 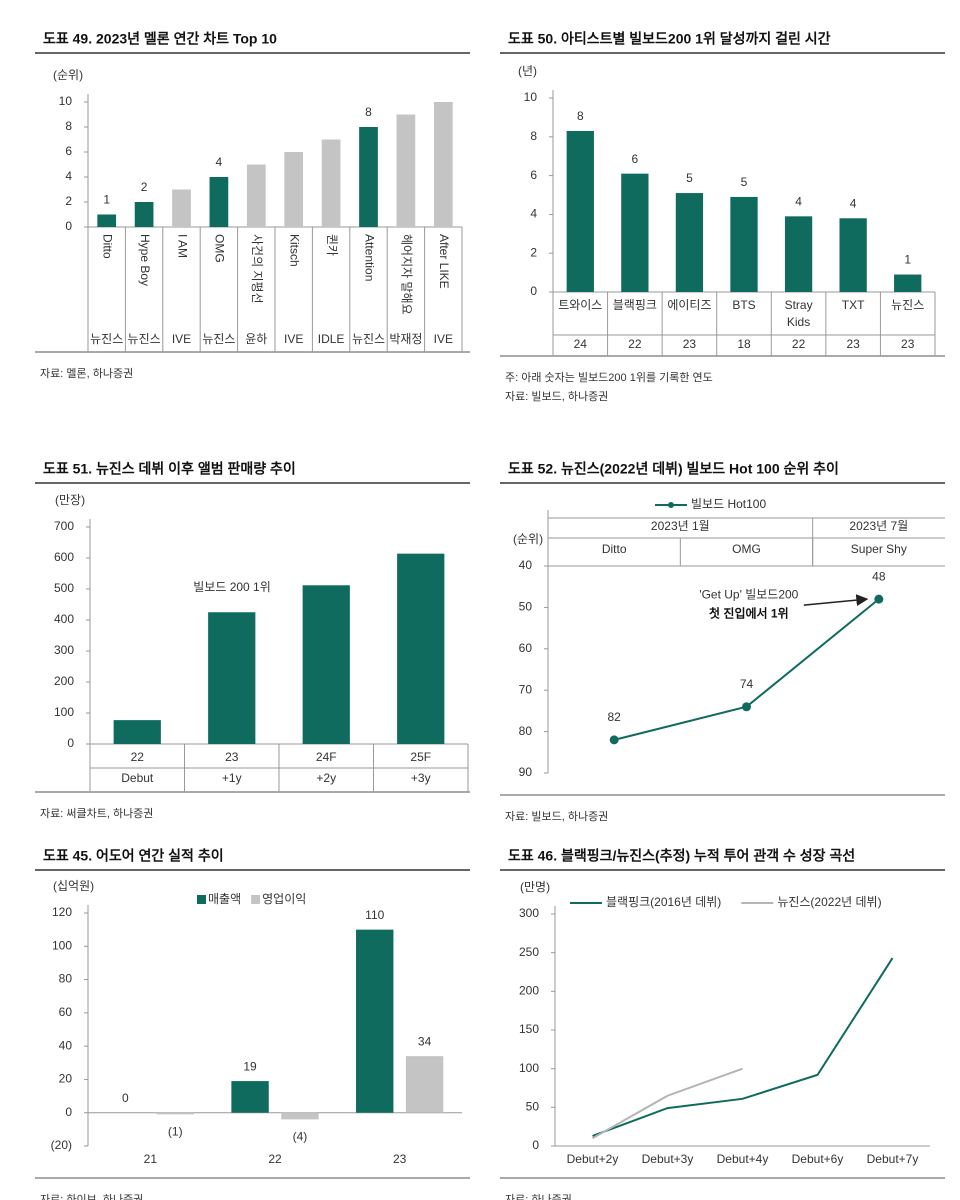 What do you see at coordinates (580, 305) in the screenshot?
I see `x-tick-label: 트와이스` at bounding box center [580, 305].